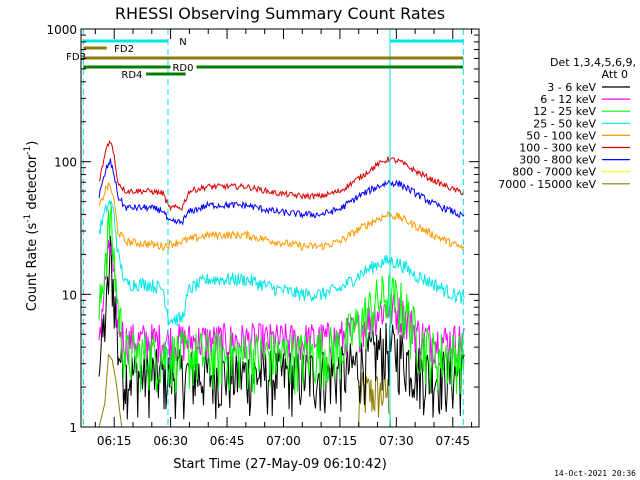 This screenshot has width=640, height=480. I want to click on legend-label-2: 12 - 25 keV, so click(564, 111).